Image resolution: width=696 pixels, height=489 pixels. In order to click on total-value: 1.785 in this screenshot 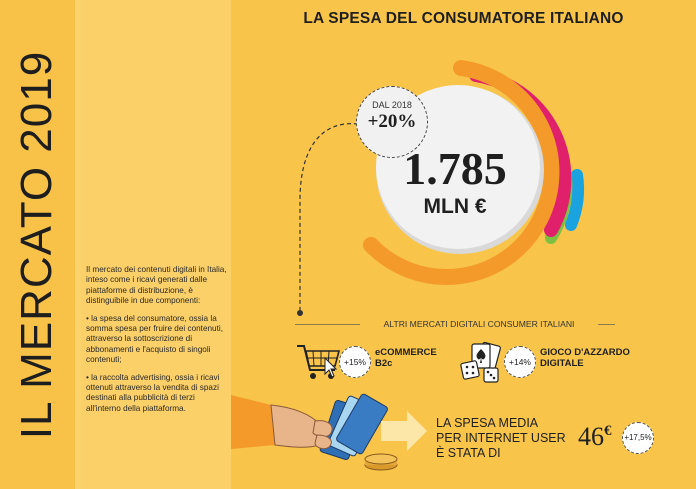, I will do `click(455, 168)`.